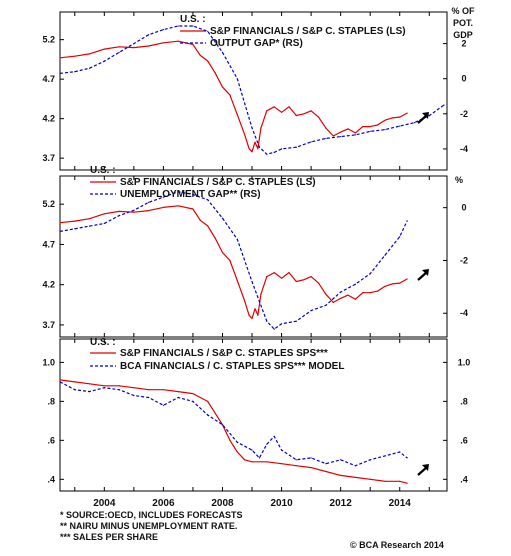  Describe the element at coordinates (232, 366) in the screenshot. I see `legend-label: BCA FINANCIALS / C. STAPLES SPS*** MODEL` at that location.